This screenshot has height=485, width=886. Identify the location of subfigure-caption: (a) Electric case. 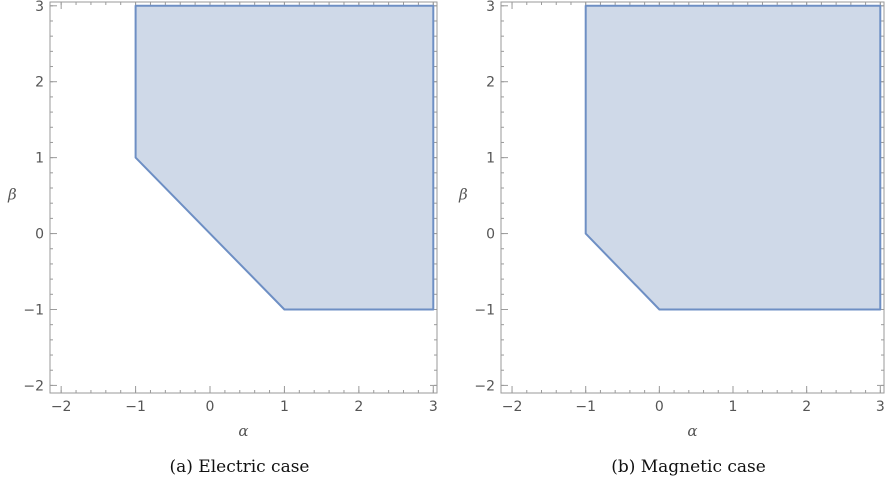
(240, 467).